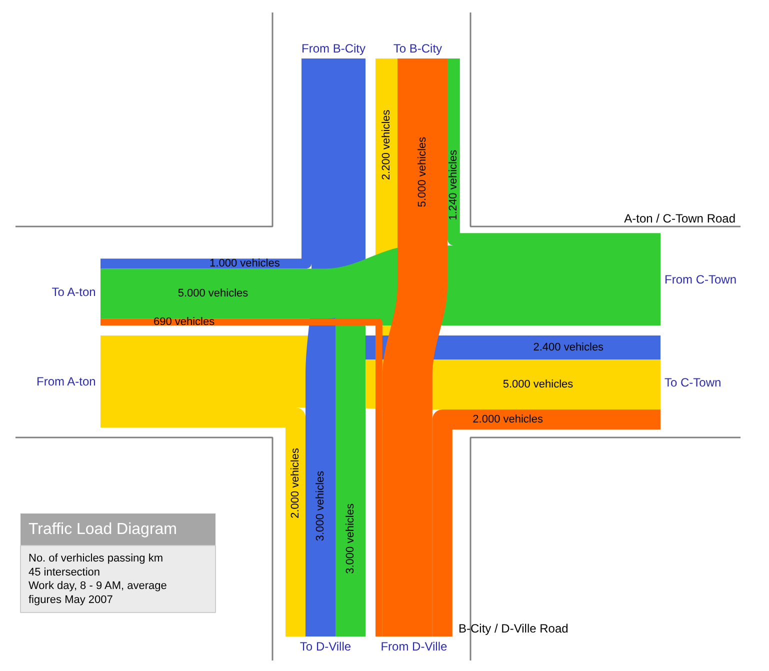 The image size is (769, 671). Describe the element at coordinates (334, 49) in the screenshot. I see `series-label: From B-City` at that location.